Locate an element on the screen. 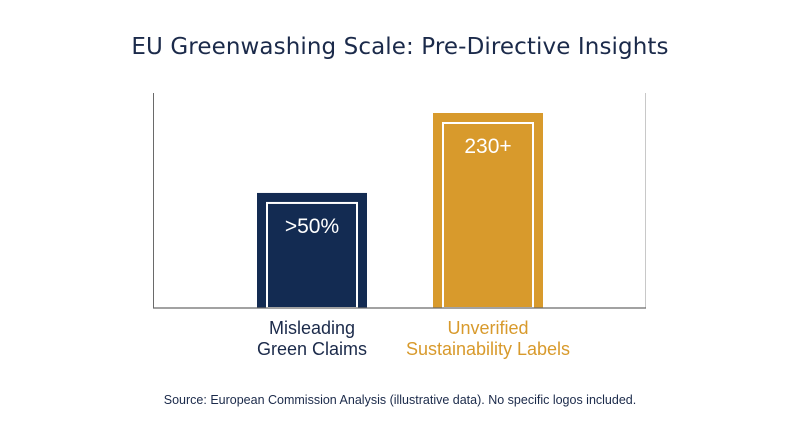 This screenshot has height=447, width=800. bar-1: >50% is located at coordinates (312, 250).